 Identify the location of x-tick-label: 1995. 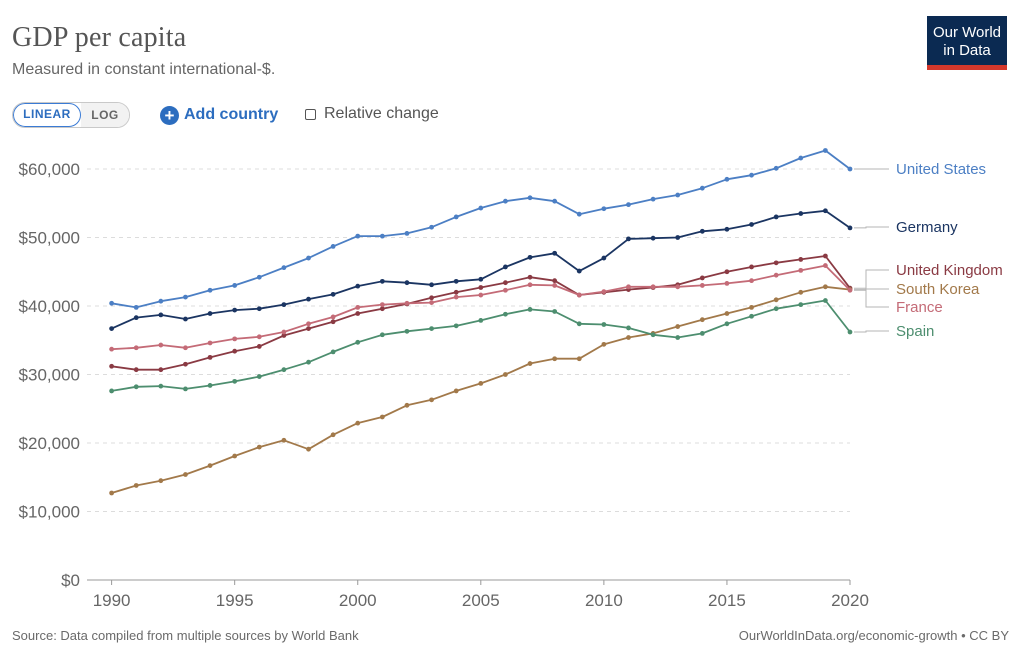
(235, 600).